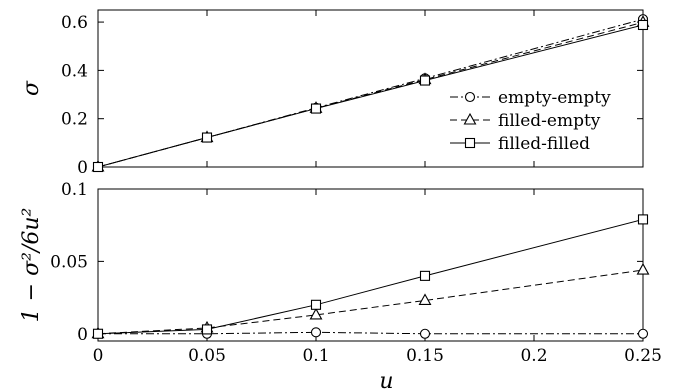 This screenshot has width=676, height=392. I want to click on y-axis-label: σ, so click(31, 88).